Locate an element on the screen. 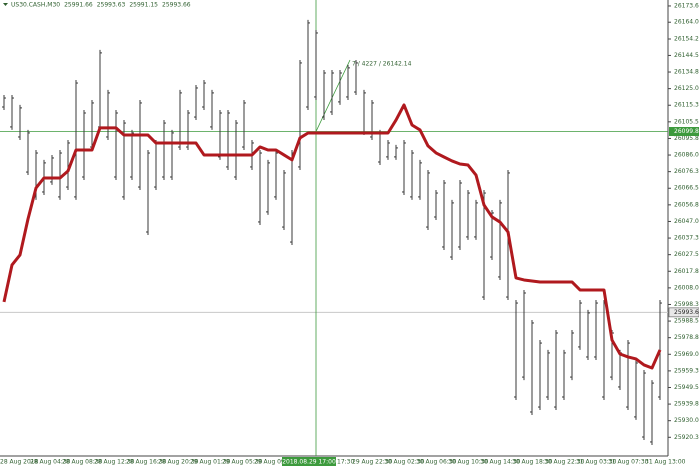 The width and height of the screenshot is (699, 467). y-tick-label: 26144.55 is located at coordinates (686, 55).